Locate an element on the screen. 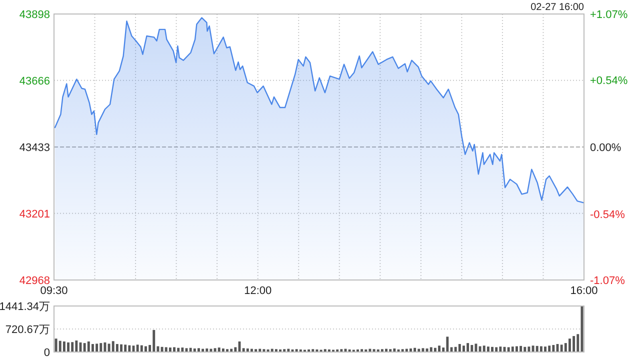 Image resolution: width=640 pixels, height=360 pixels. y2-tick-label: +0.54% is located at coordinates (609, 80).